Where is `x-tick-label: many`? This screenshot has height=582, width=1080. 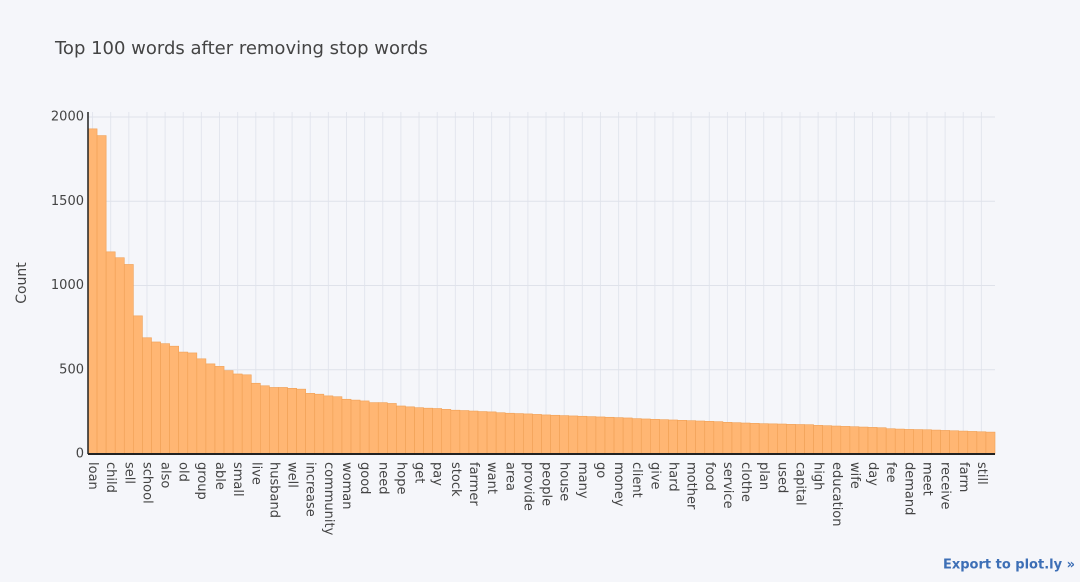
x-tick-label: many is located at coordinates (582, 480).